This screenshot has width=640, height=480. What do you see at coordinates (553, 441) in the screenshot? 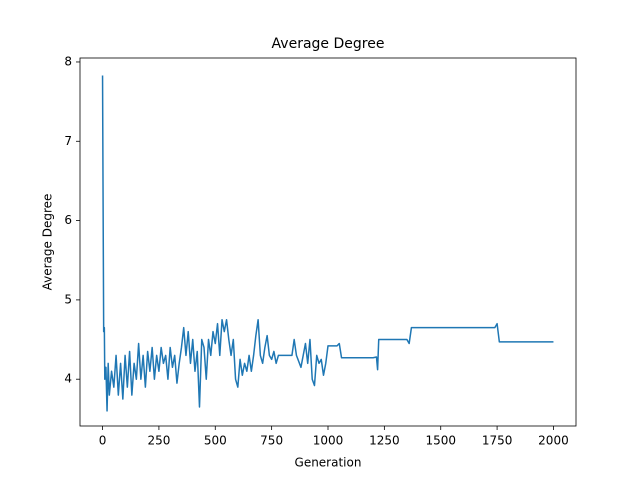
I see `x-tick-label: 2000` at bounding box center [553, 441].